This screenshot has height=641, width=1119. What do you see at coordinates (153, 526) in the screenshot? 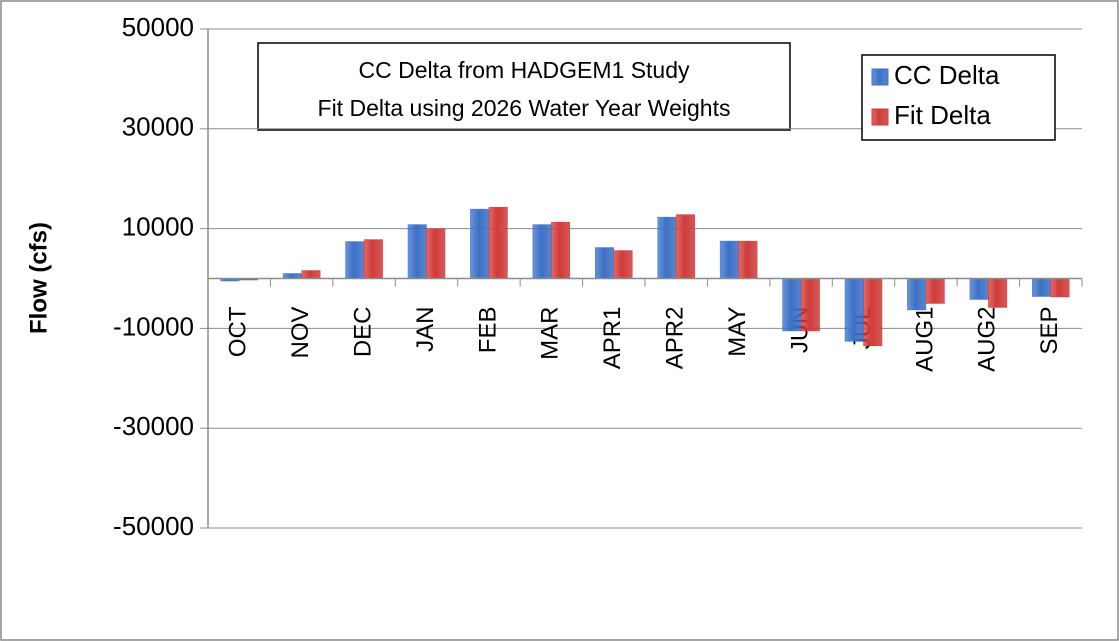
I see `y-tick-label: -50000` at bounding box center [153, 526].